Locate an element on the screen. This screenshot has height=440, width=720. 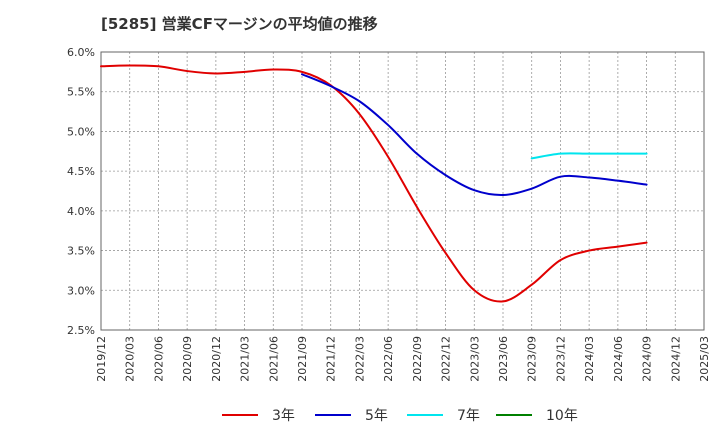
y-tick-label: 4.5% is located at coordinates (81, 171).